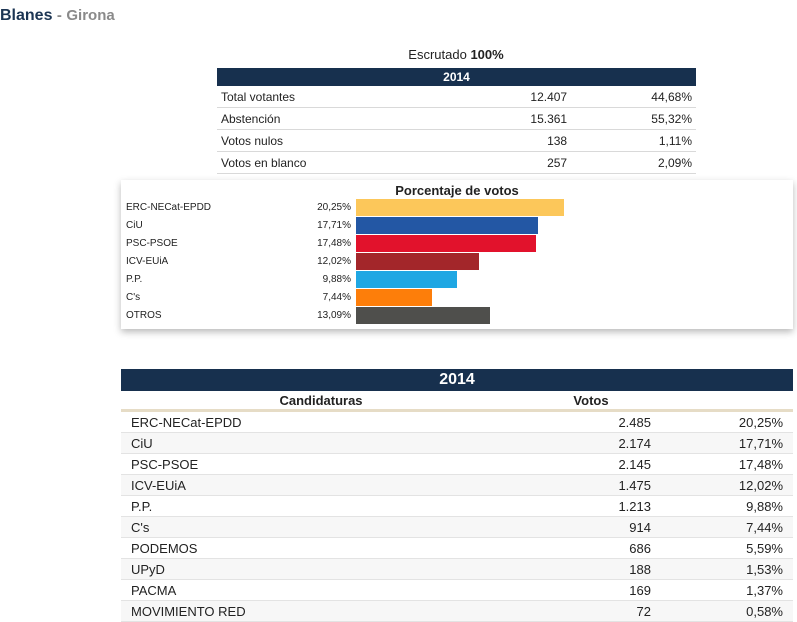  What do you see at coordinates (334, 315) in the screenshot?
I see `bar-value-label: 13,09%` at bounding box center [334, 315].